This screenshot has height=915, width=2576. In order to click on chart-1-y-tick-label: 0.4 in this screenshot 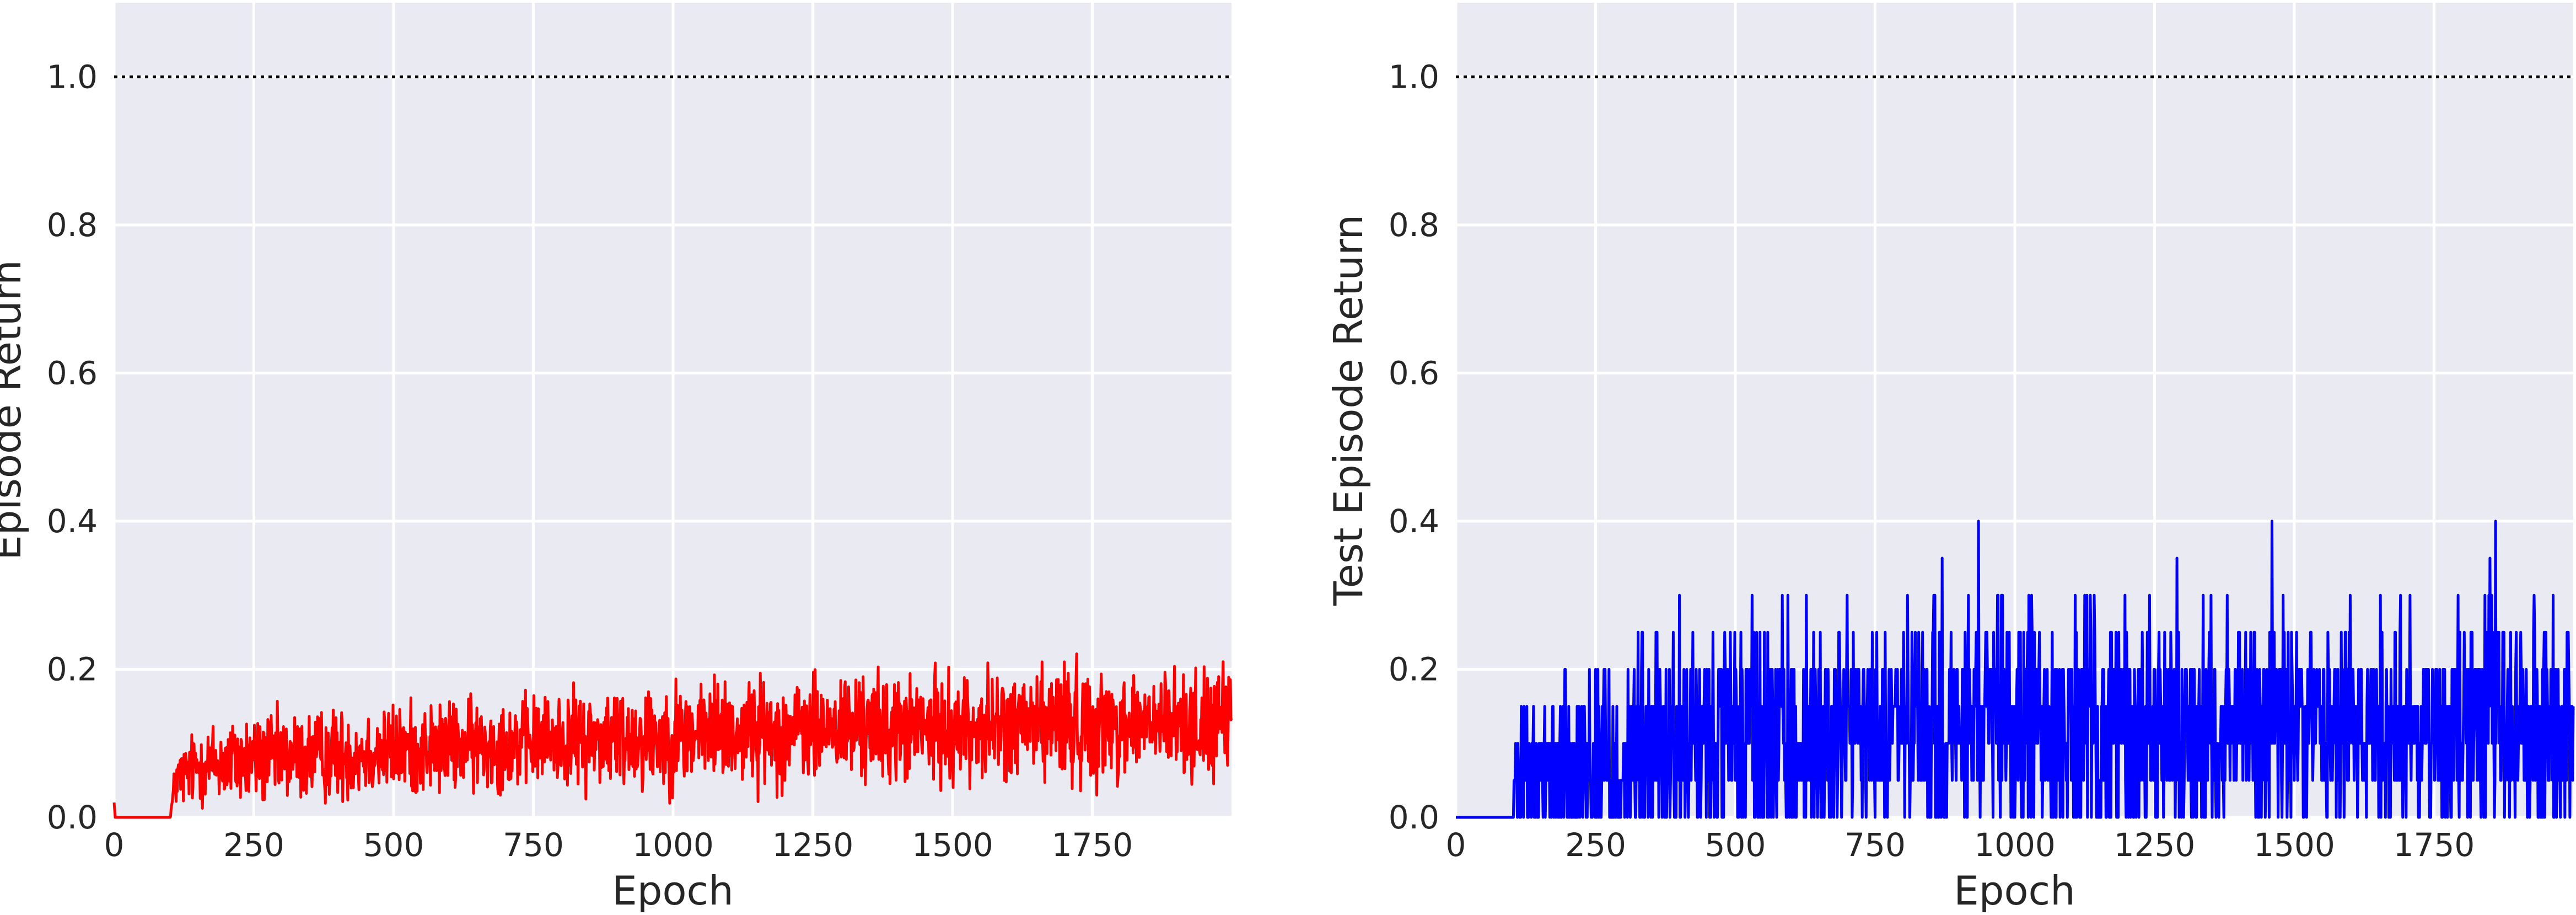, I will do `click(72, 521)`.